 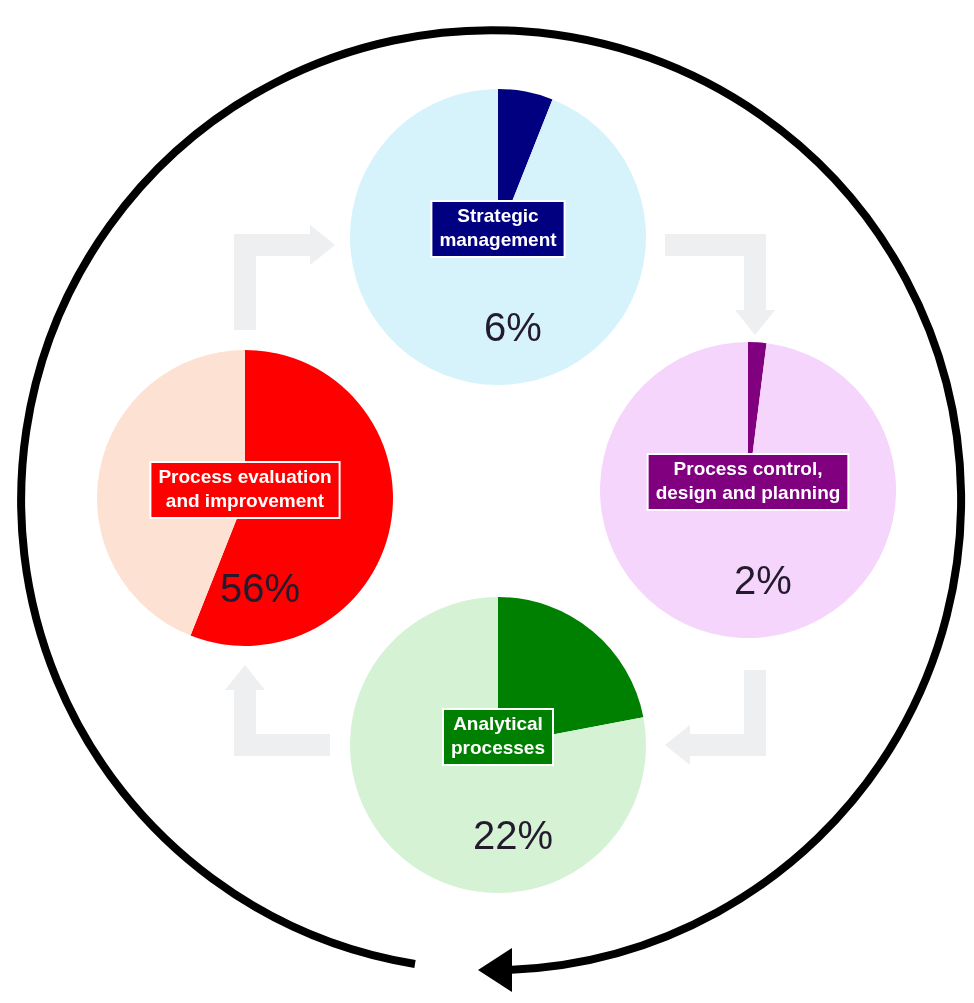 What do you see at coordinates (763, 580) in the screenshot?
I see `text: 2%` at bounding box center [763, 580].